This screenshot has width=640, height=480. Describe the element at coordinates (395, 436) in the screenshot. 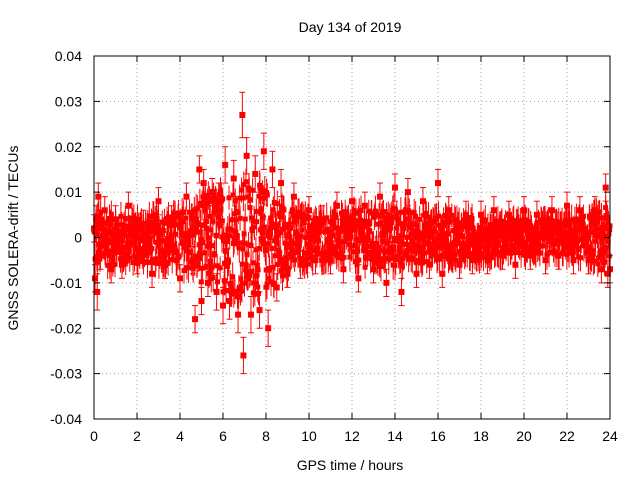

I see `x-tick-label: 14` at that location.